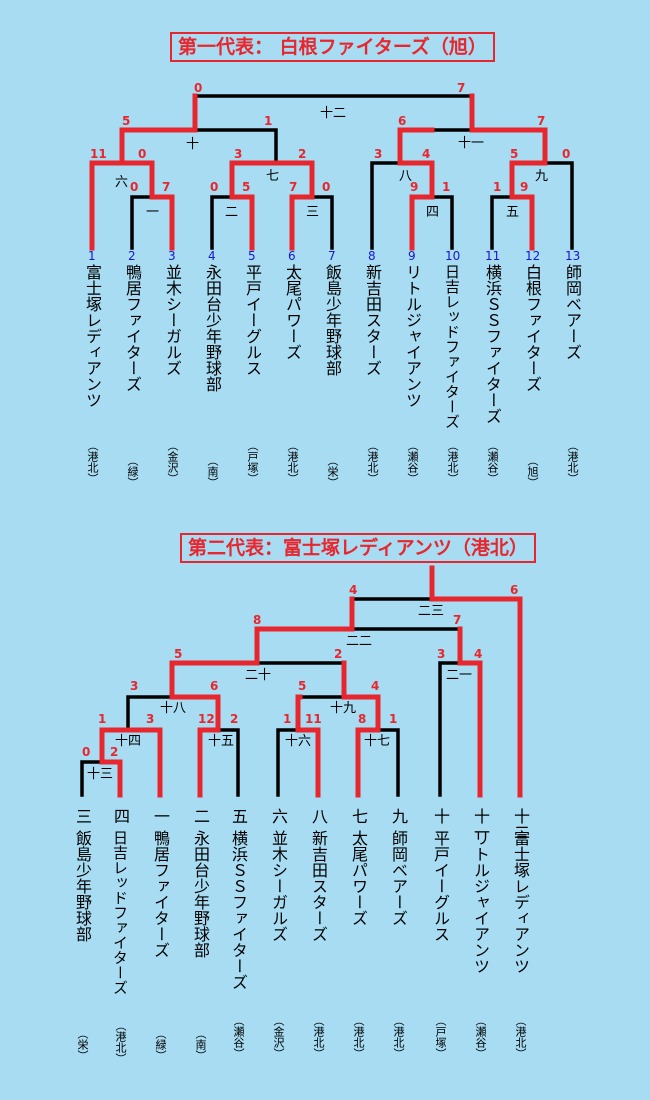 The image size is (650, 1100). I want to click on round-6-label: 六, so click(121, 182).